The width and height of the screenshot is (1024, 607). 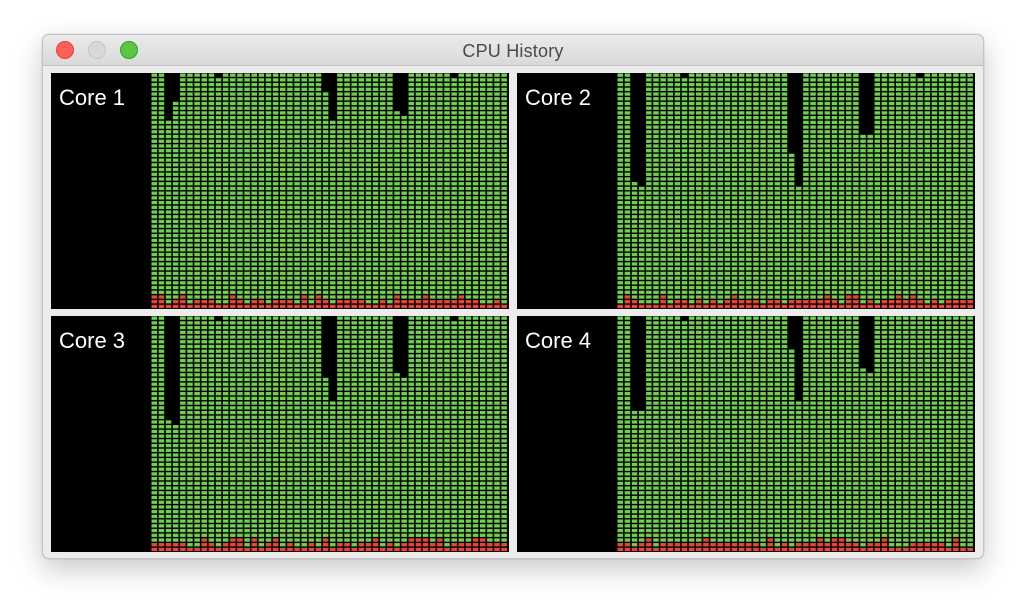 What do you see at coordinates (97, 50) in the screenshot?
I see `minimize-window-button` at bounding box center [97, 50].